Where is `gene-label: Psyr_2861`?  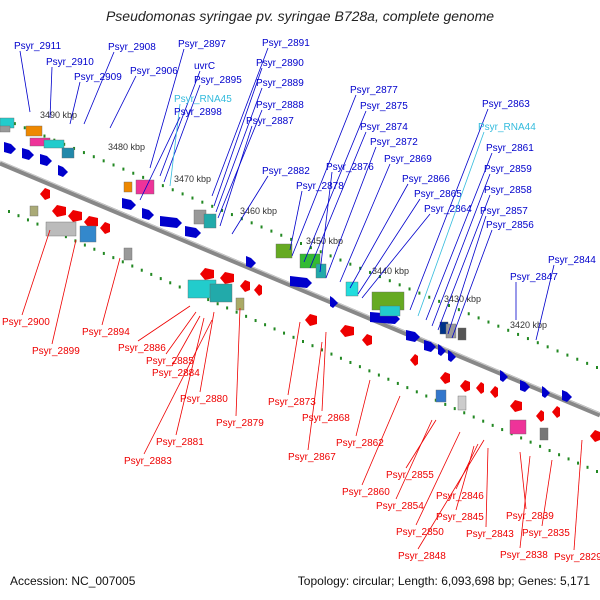 gene-label: Psyr_2861 is located at coordinates (510, 148).